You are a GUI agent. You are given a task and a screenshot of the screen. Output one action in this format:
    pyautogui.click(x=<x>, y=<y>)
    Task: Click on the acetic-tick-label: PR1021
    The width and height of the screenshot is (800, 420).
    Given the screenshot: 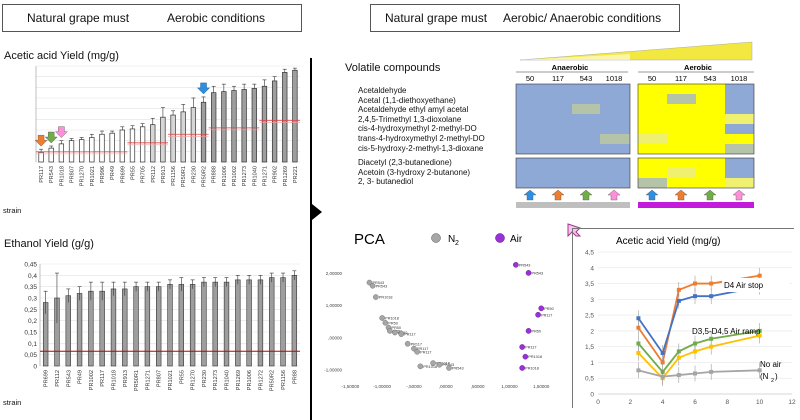 What is the action you would take?
    pyautogui.click(x=93, y=176)
    